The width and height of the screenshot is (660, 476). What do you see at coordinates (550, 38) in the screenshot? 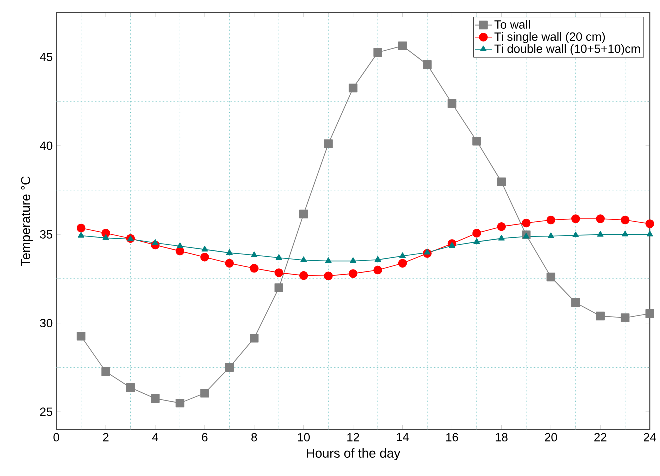
I see `legend-label: Ti single wall (20 cm)` at bounding box center [550, 38].